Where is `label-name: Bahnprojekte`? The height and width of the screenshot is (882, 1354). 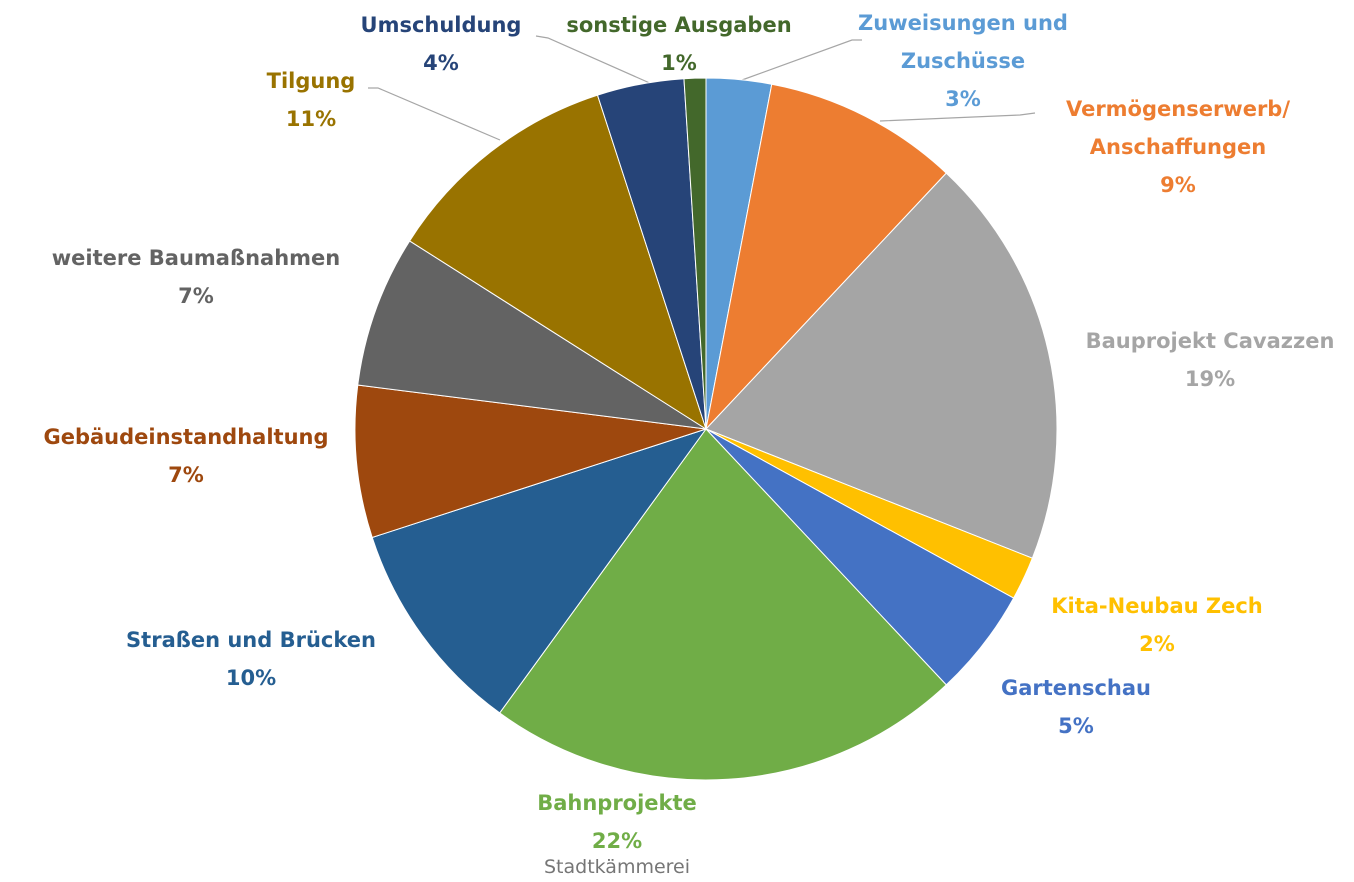
label-name: Bahnprojekte is located at coordinates (617, 803).